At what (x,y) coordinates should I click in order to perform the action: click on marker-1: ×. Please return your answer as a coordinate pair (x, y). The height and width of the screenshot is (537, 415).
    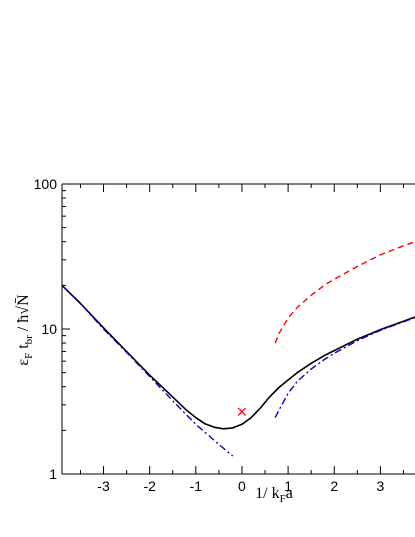
    Looking at the image, I should click on (242, 411).